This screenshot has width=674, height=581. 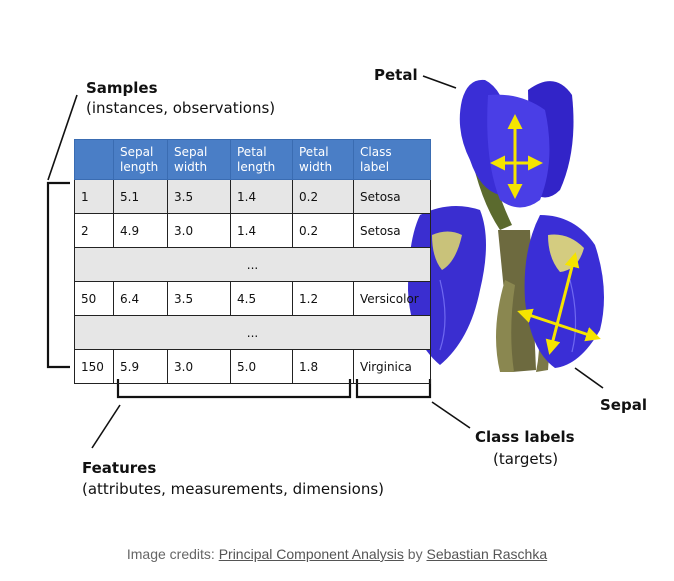 I want to click on features-bracket, so click(x=234, y=389).